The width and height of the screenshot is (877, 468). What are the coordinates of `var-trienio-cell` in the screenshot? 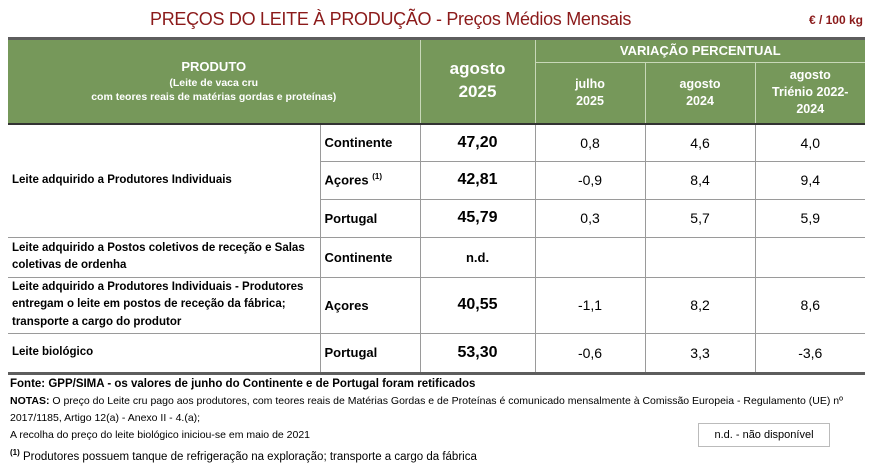 It's located at (810, 257).